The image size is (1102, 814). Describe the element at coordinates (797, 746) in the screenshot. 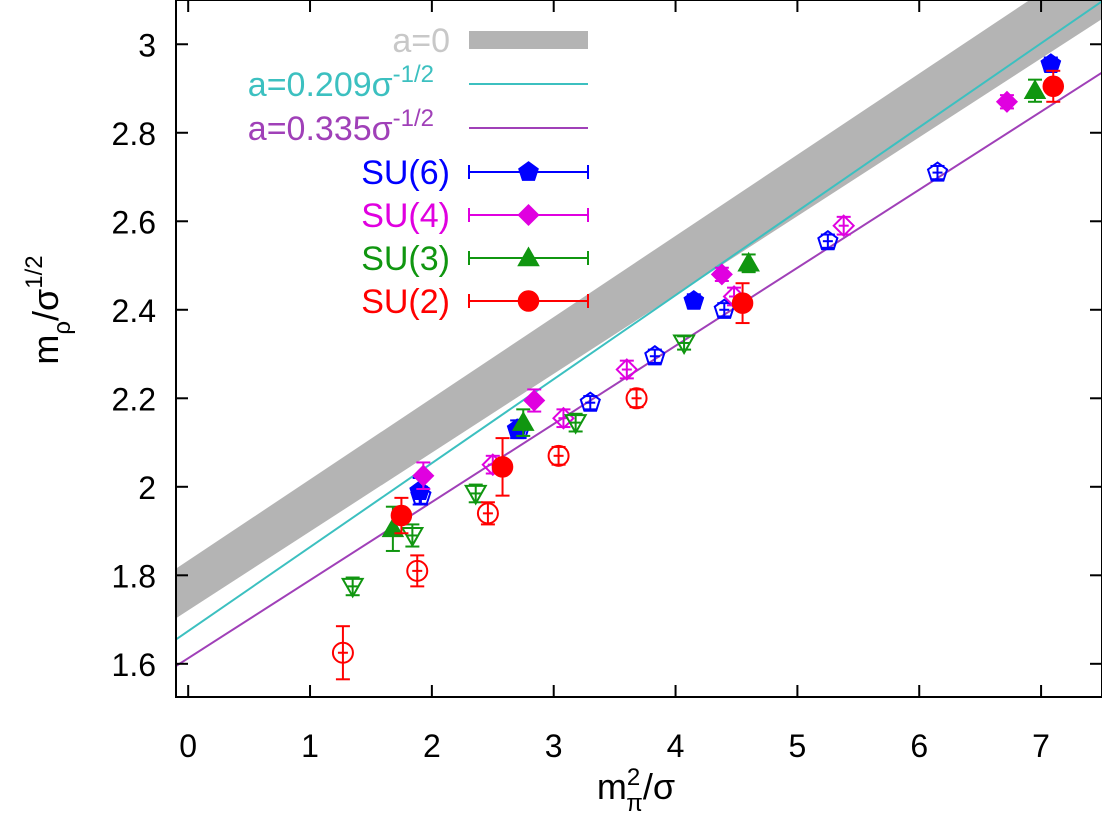

I see `x-tick-label: 5` at that location.